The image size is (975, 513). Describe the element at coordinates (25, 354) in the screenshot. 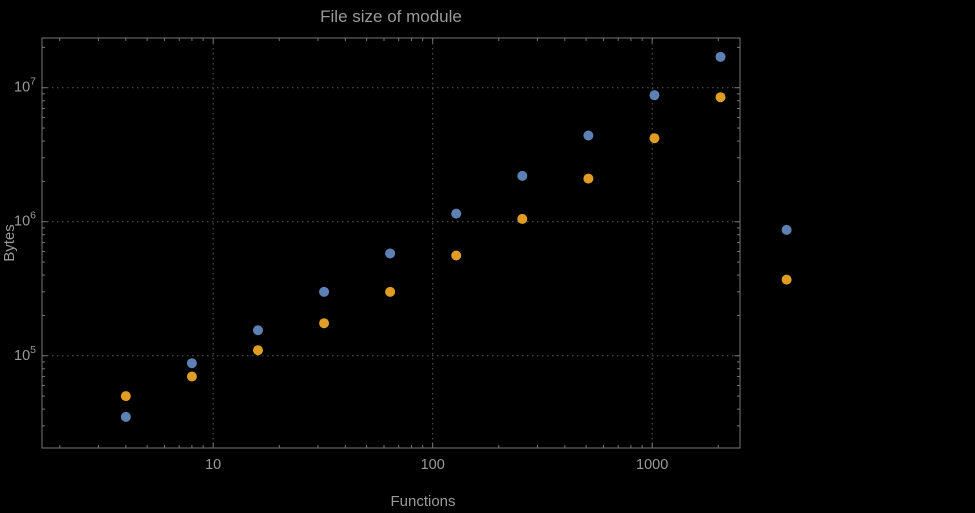

I see `y-tick-label: 10⁵` at that location.